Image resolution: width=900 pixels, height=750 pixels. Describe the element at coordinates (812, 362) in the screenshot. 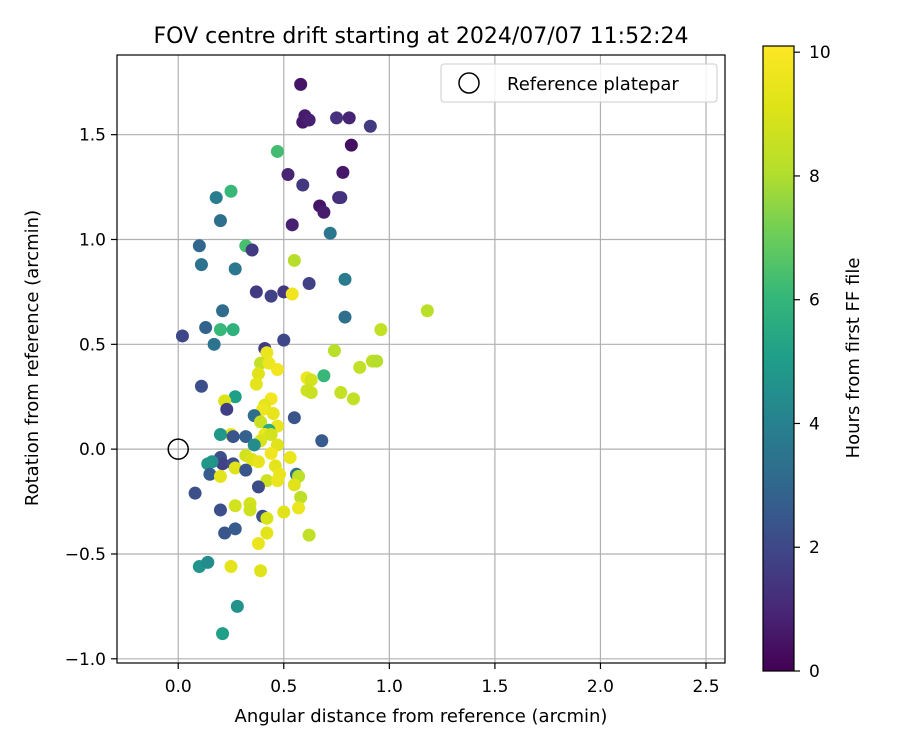

I see `colorbar-ticks: 0 2 4 6 8 10` at that location.